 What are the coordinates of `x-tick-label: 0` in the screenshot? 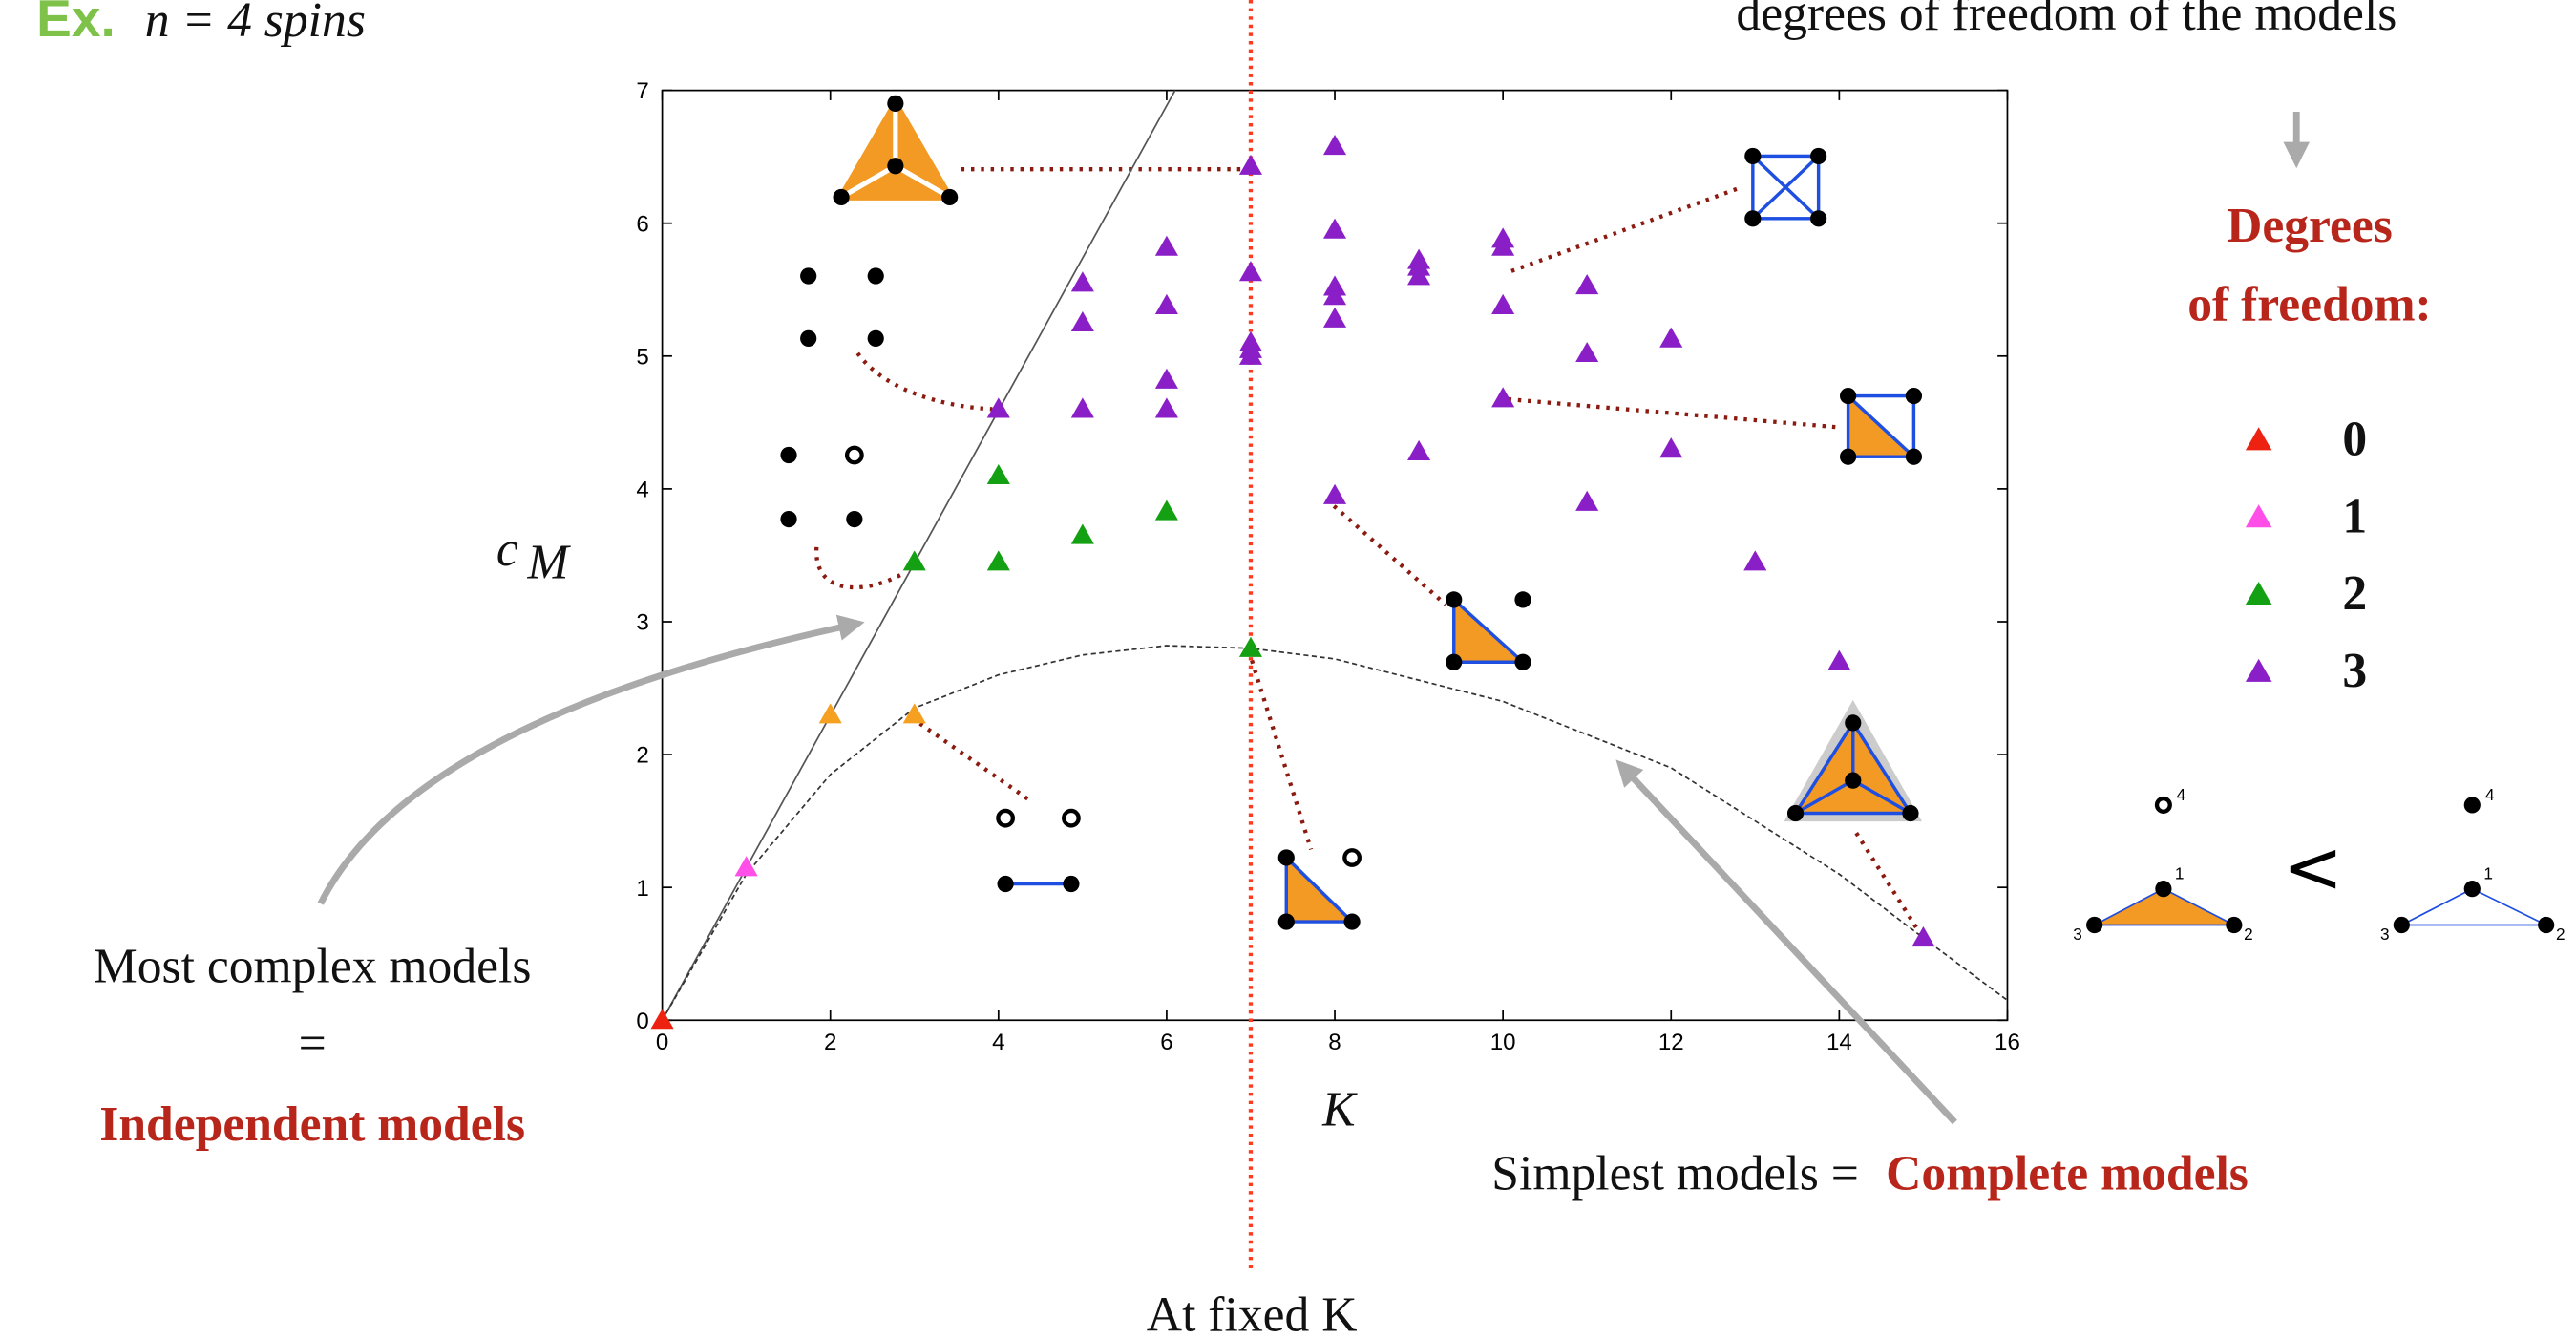 It's located at (662, 1042).